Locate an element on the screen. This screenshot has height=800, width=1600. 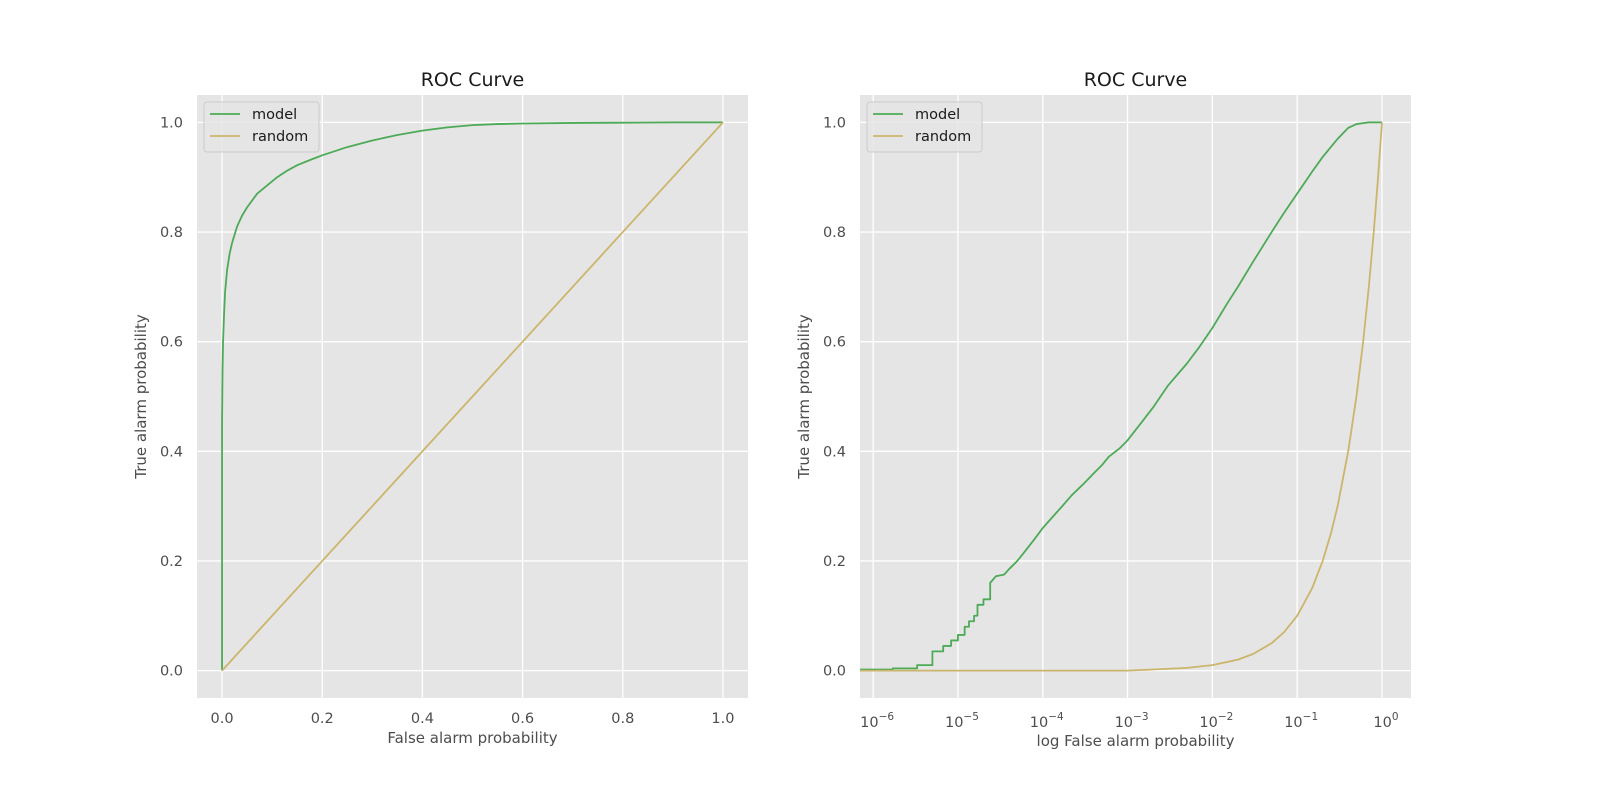
x-tick-label: 10⁻⁴ is located at coordinates (1047, 721).